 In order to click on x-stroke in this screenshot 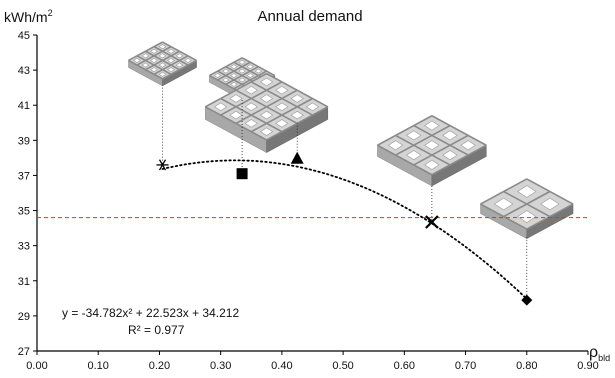, I will do `click(432, 222)`.